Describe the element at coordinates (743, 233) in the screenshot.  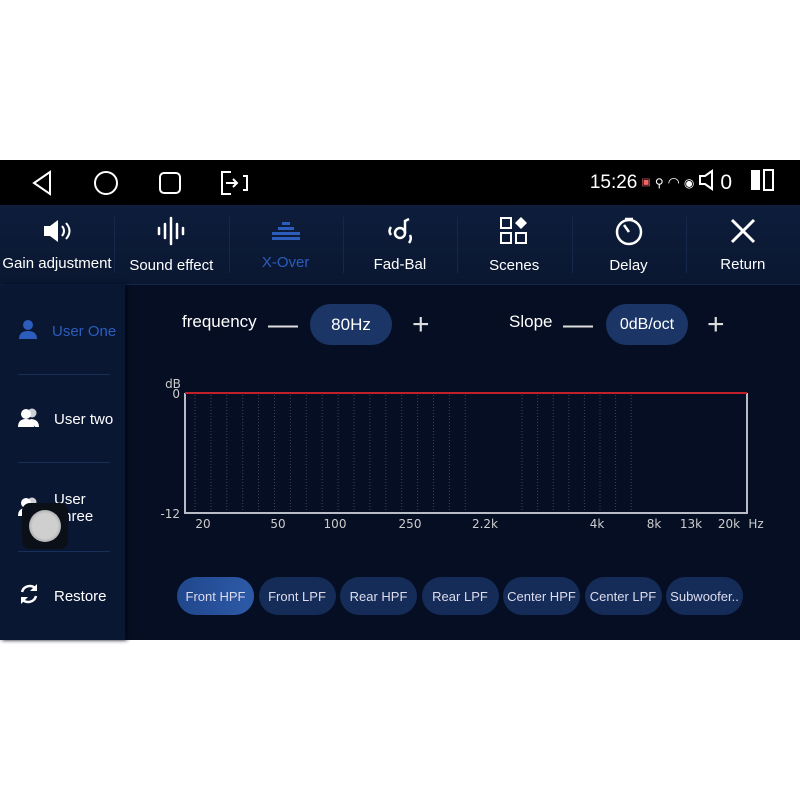
I see `close-icon` at that location.